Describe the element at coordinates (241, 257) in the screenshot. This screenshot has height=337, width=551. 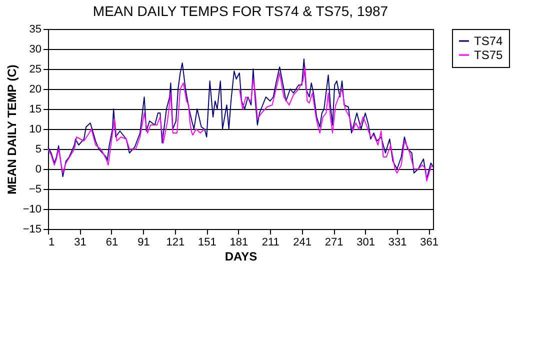
I see `x-axis-title: DAYS` at that location.